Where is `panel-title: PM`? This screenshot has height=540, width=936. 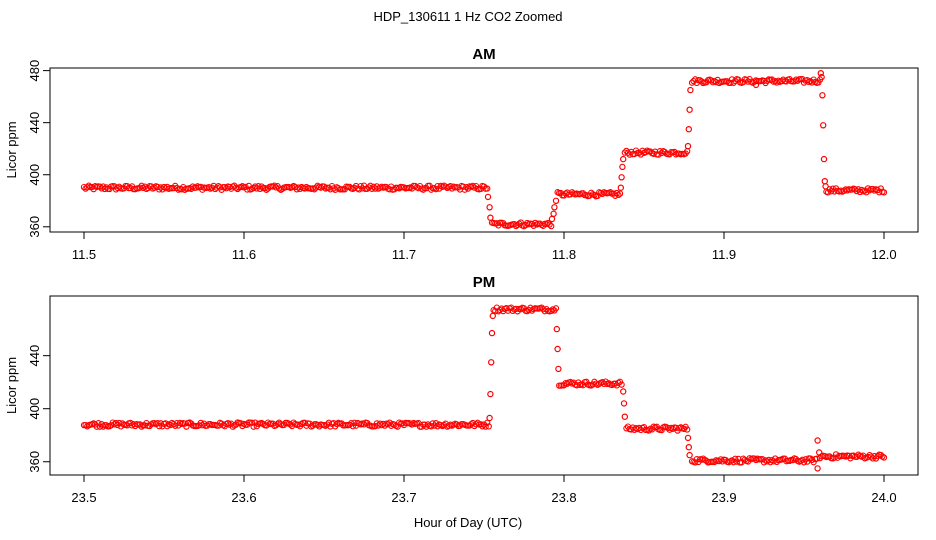
panel-title: PM is located at coordinates (484, 282).